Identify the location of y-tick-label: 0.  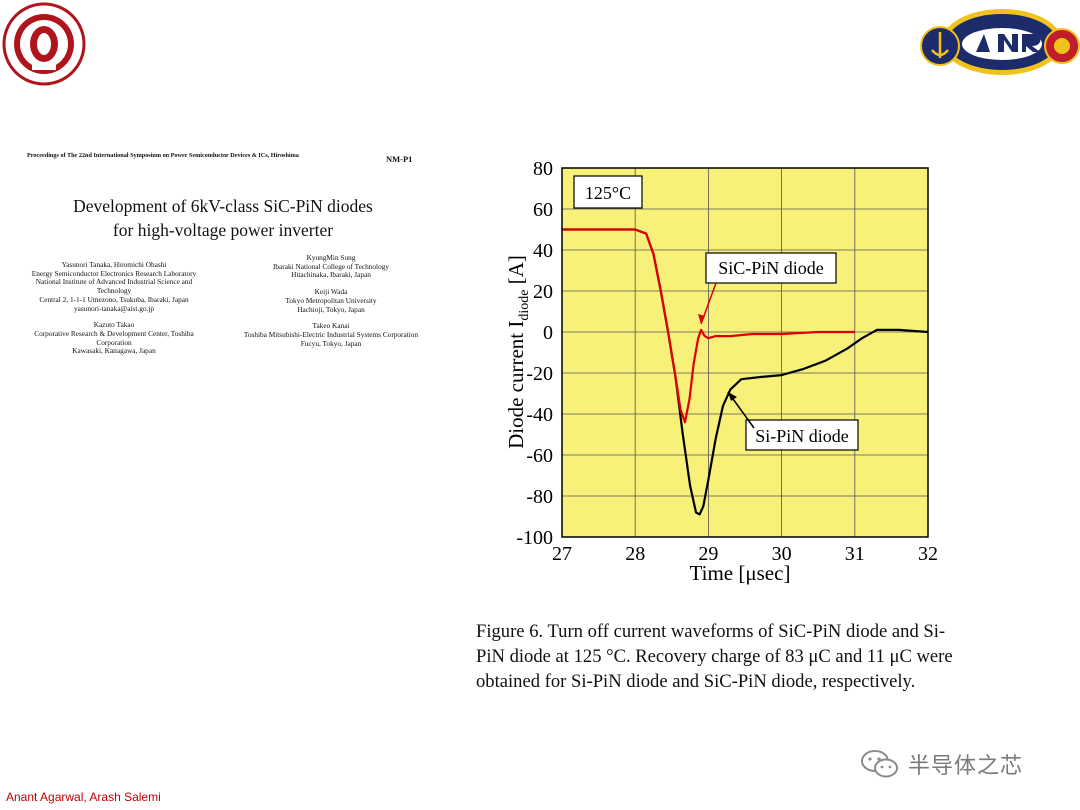
(548, 333).